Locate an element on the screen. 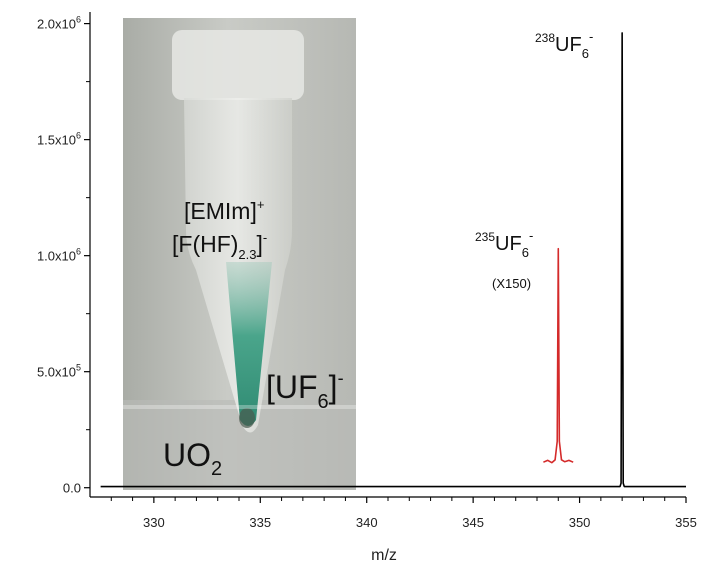  peak-label-235-note: (X150) is located at coordinates (511, 283).